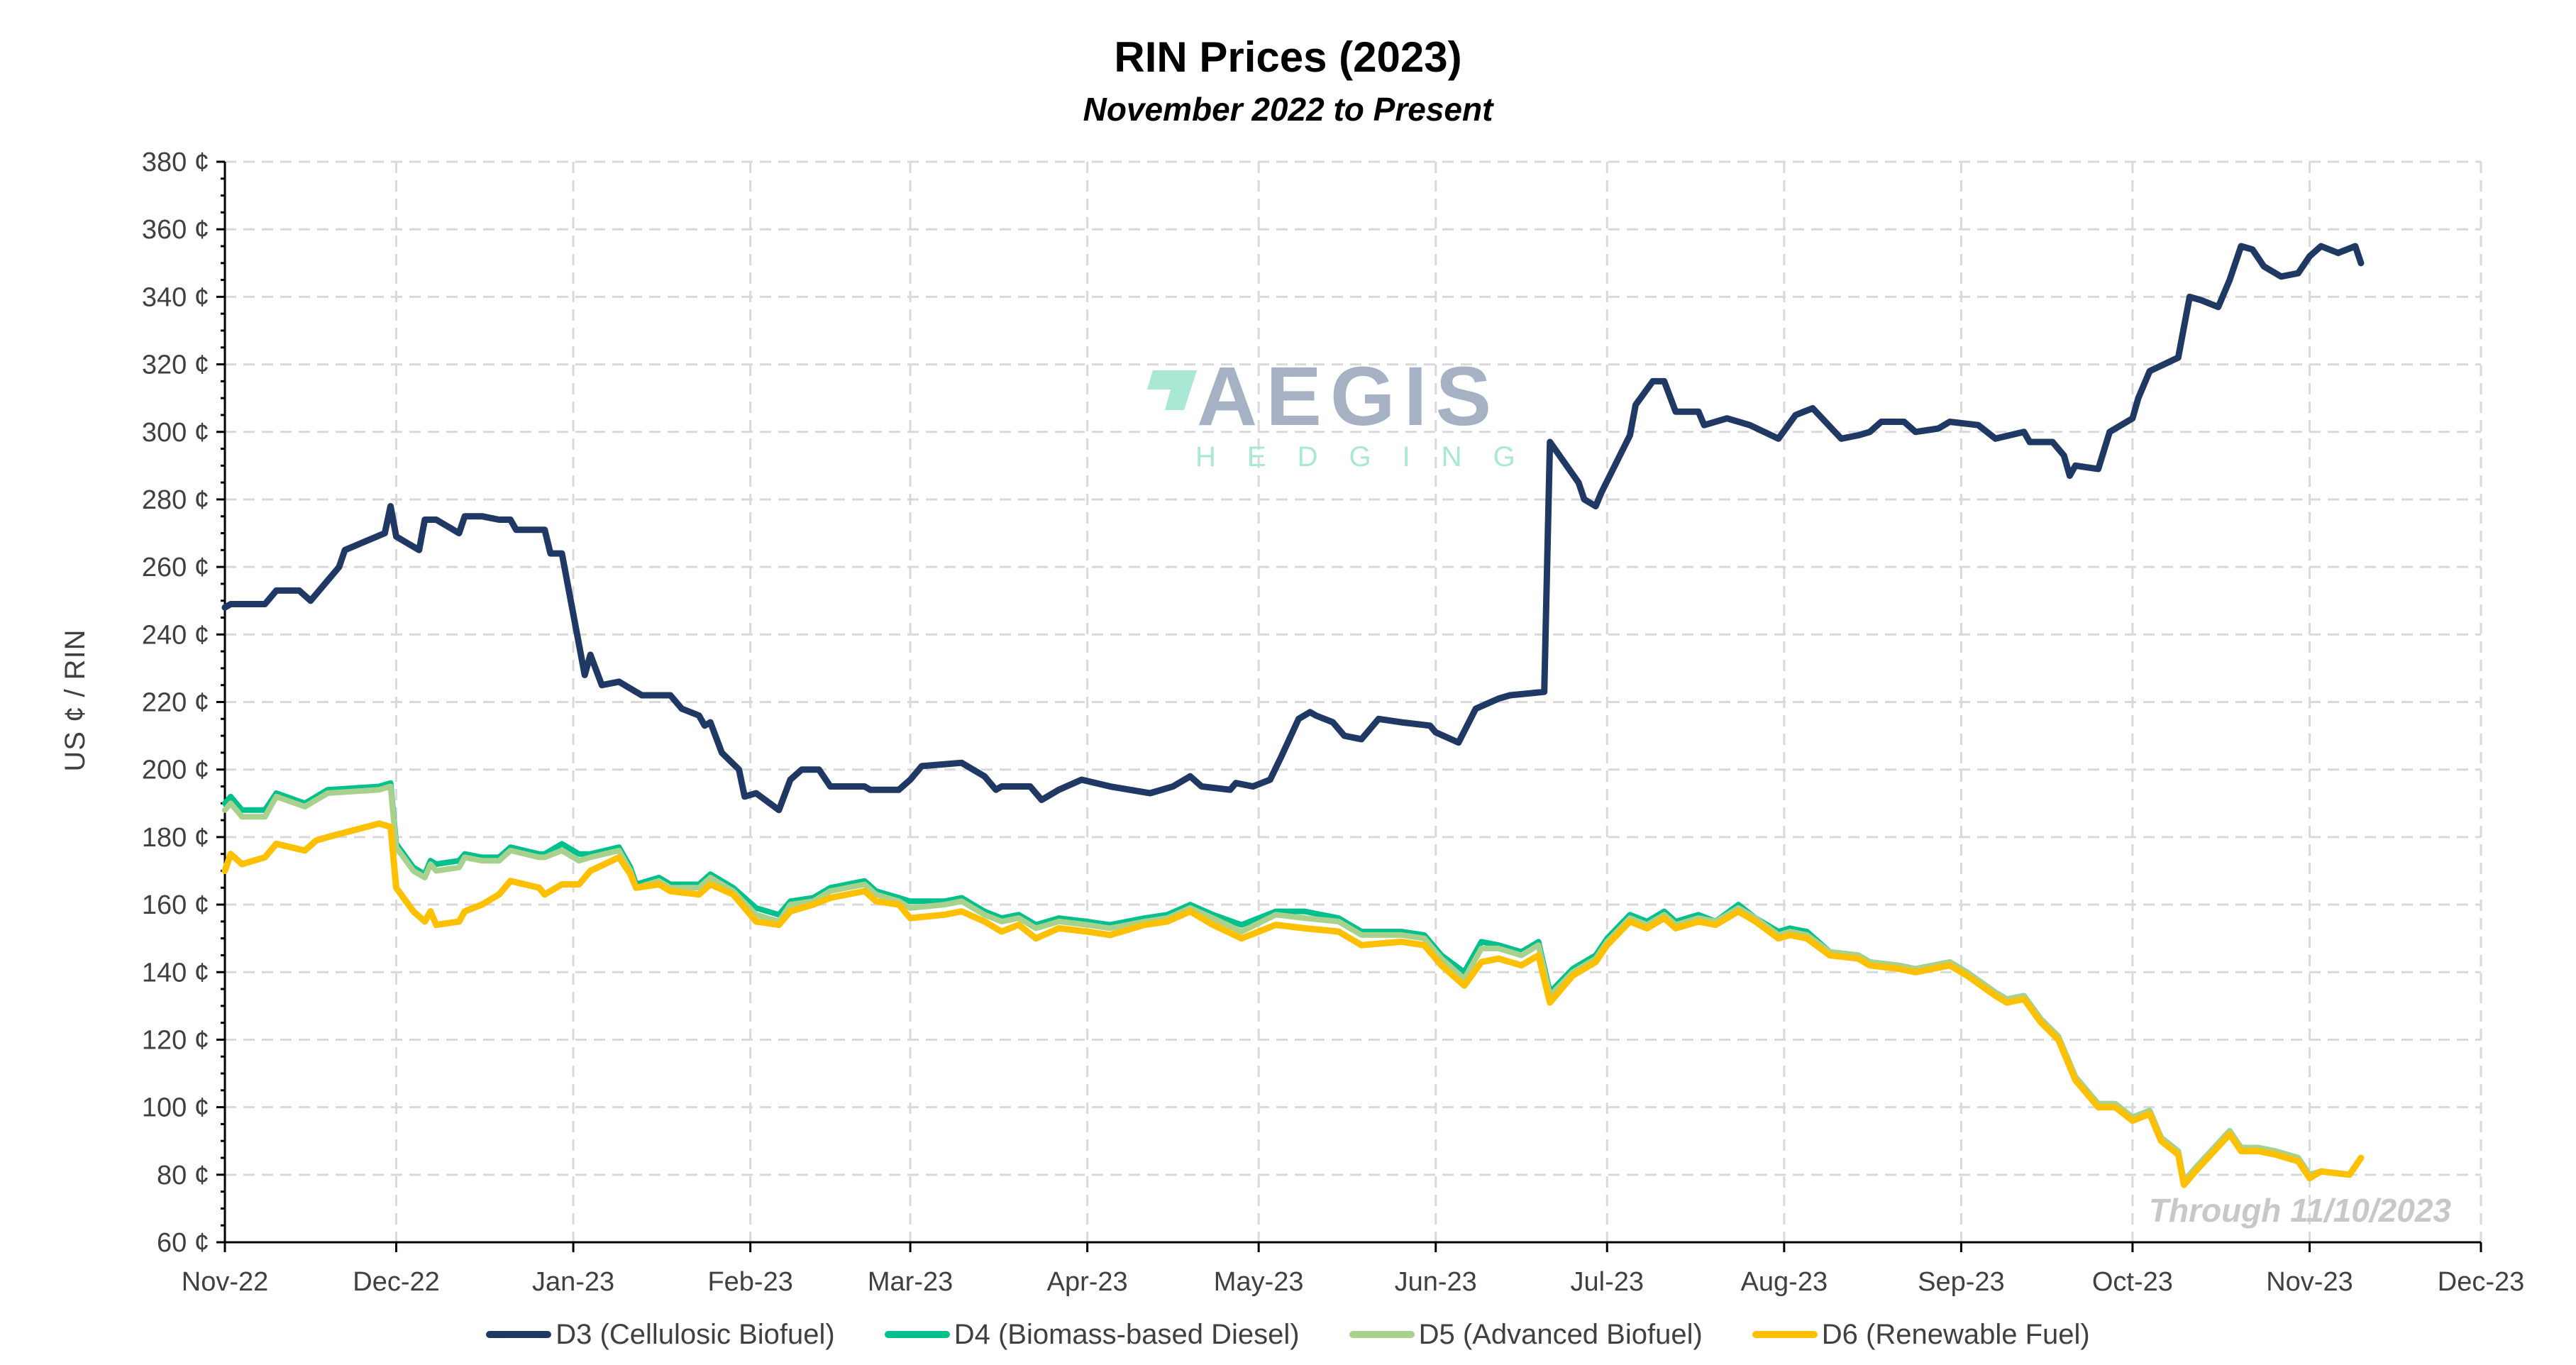 The image size is (2576, 1365). I want to click on y-tick-label: 380 ¢, so click(175, 162).